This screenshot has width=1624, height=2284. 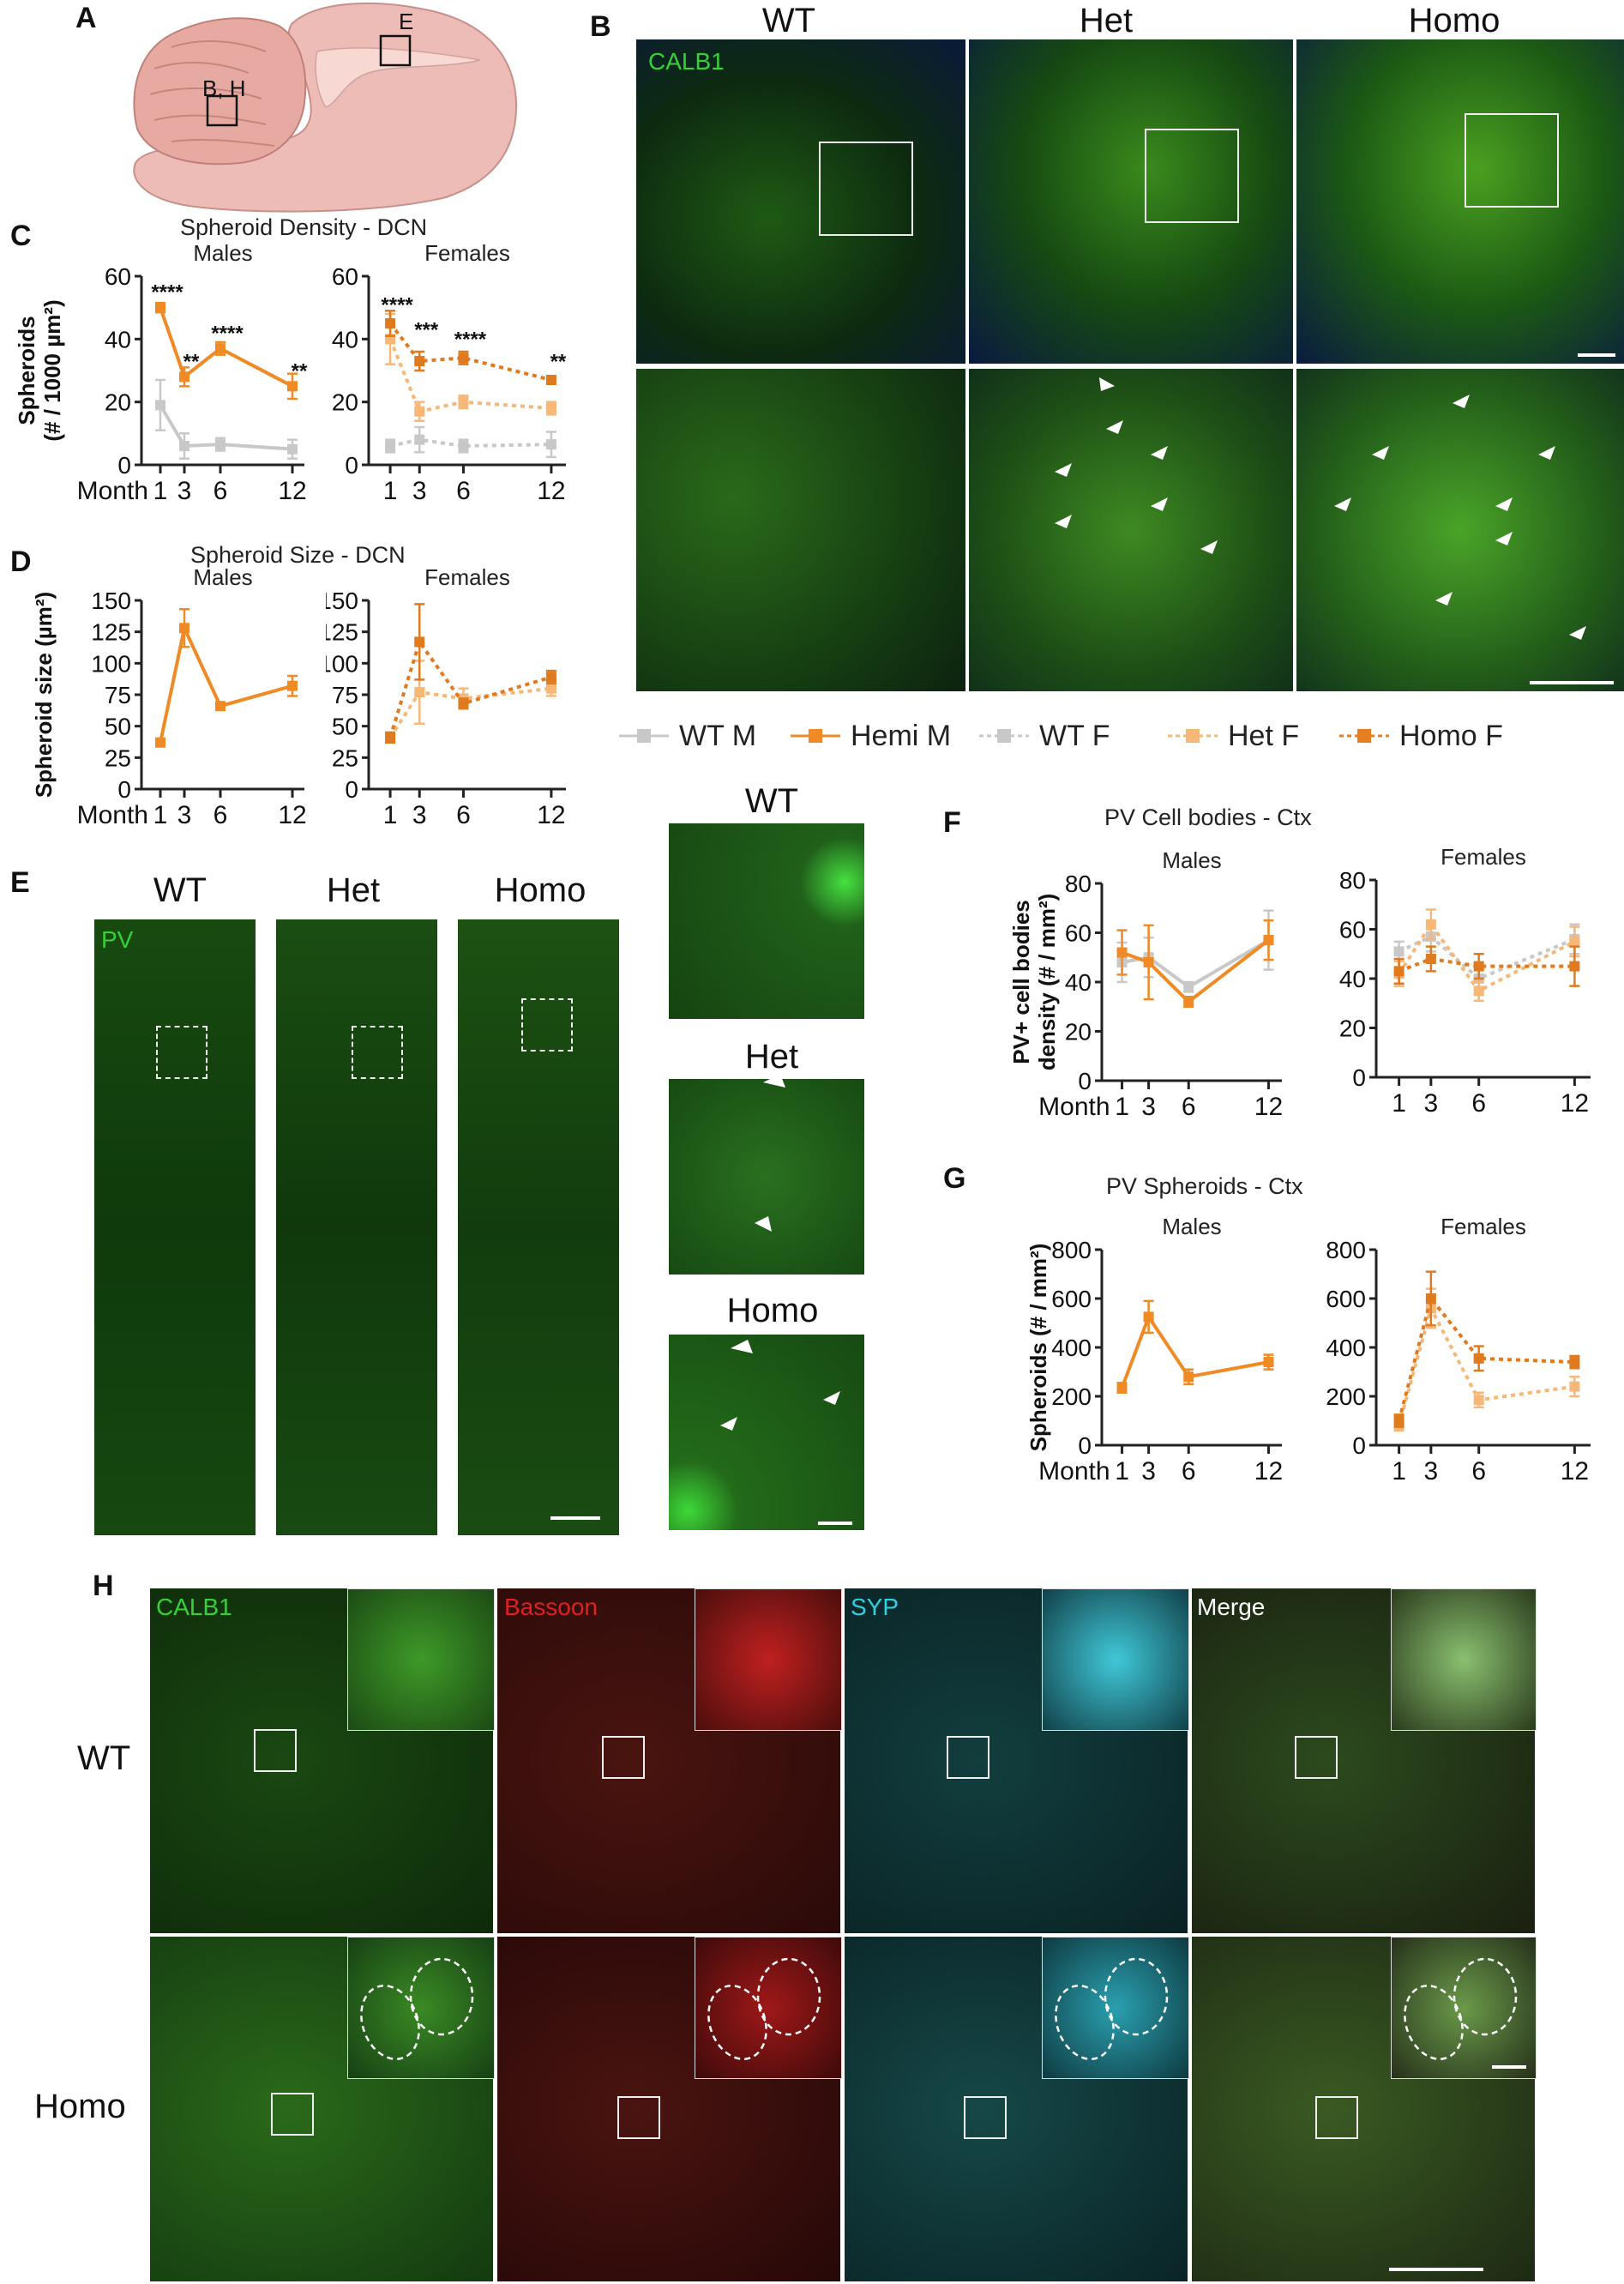 I want to click on legend-label: Hemi M, so click(x=901, y=736).